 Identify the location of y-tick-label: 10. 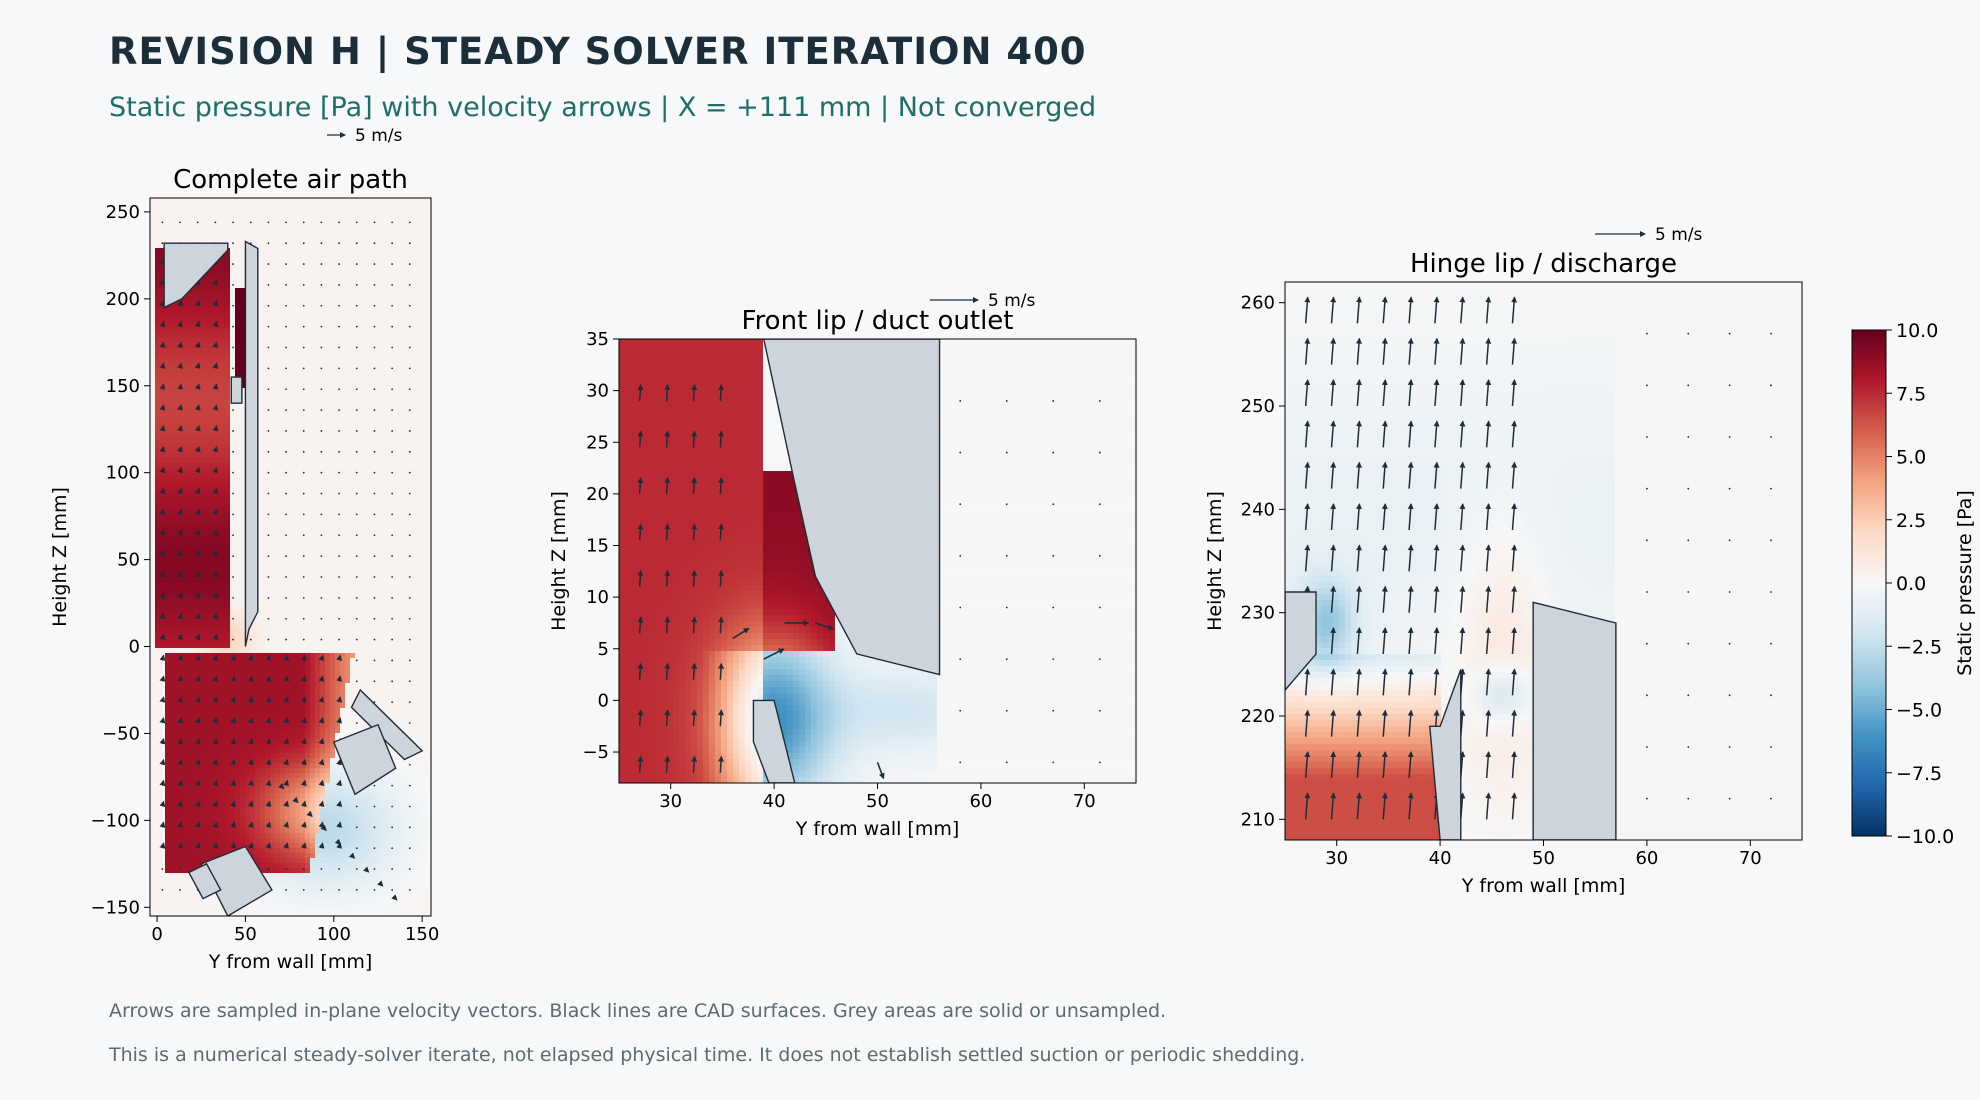
(597, 597).